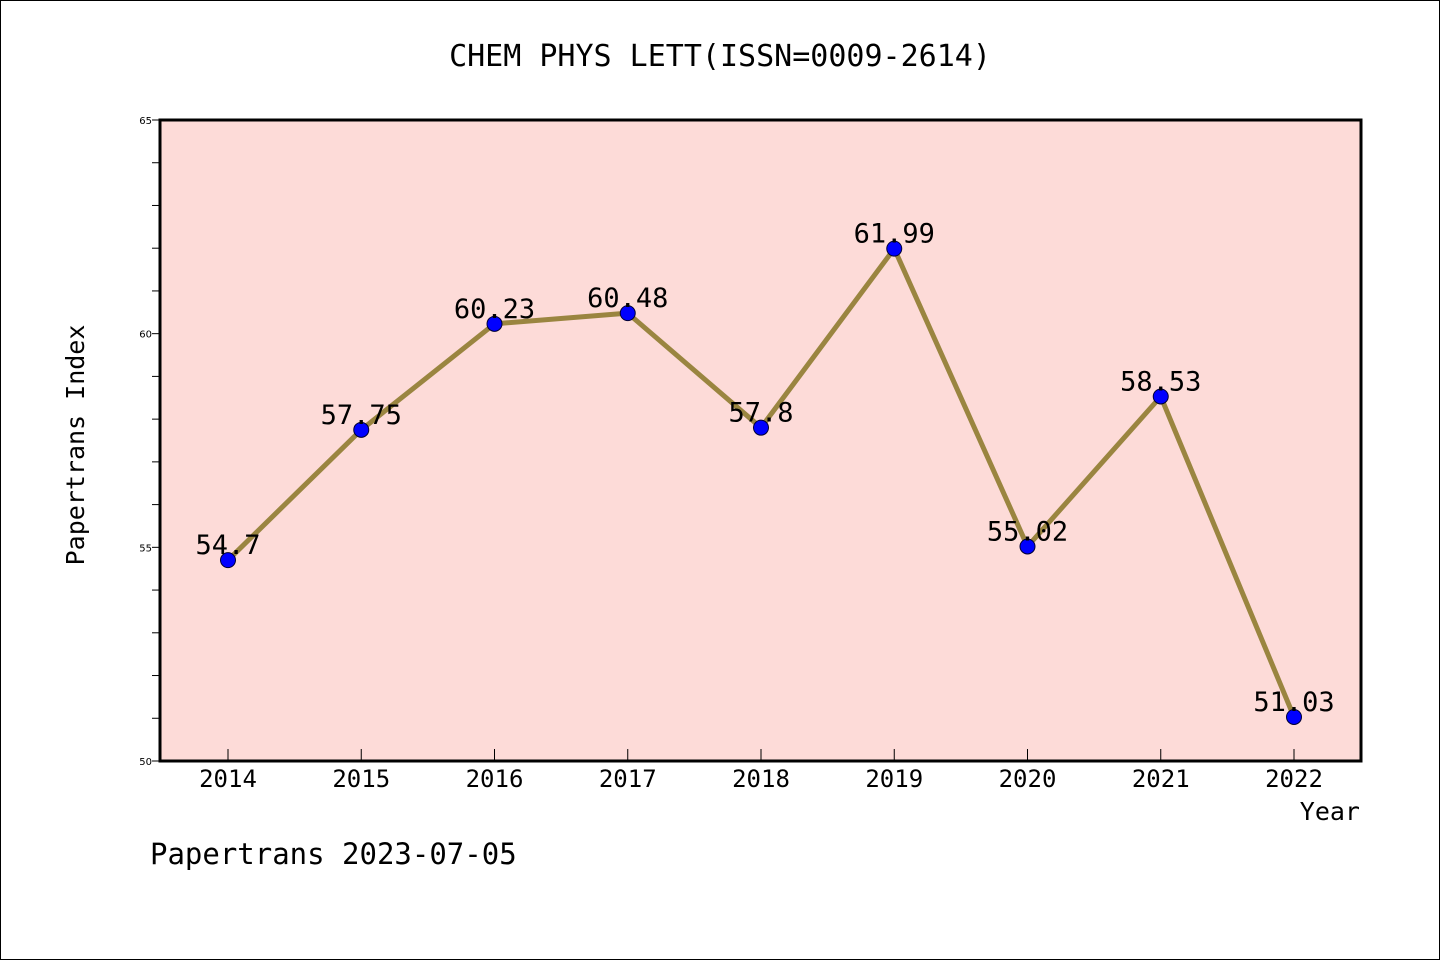 This screenshot has width=1440, height=960. What do you see at coordinates (1028, 779) in the screenshot?
I see `x-tick-label: 2020` at bounding box center [1028, 779].